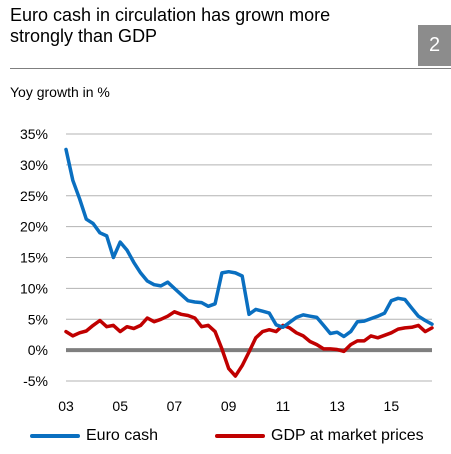 This screenshot has height=454, width=451. What do you see at coordinates (34, 134) in the screenshot?
I see `y-tick-label: 35%` at bounding box center [34, 134].